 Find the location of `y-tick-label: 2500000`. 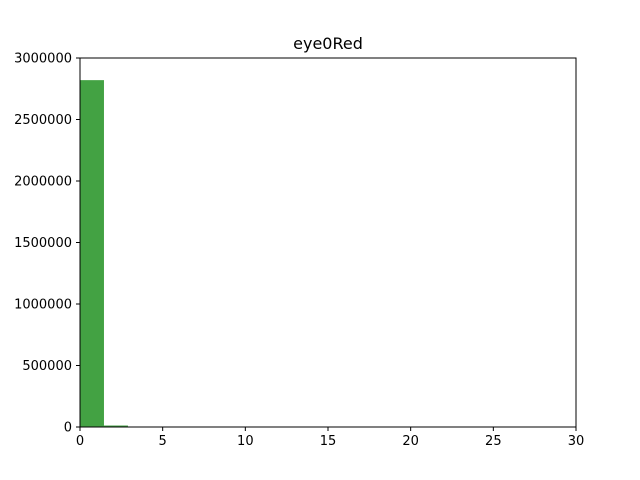

y-tick-label: 2500000 is located at coordinates (43, 120).